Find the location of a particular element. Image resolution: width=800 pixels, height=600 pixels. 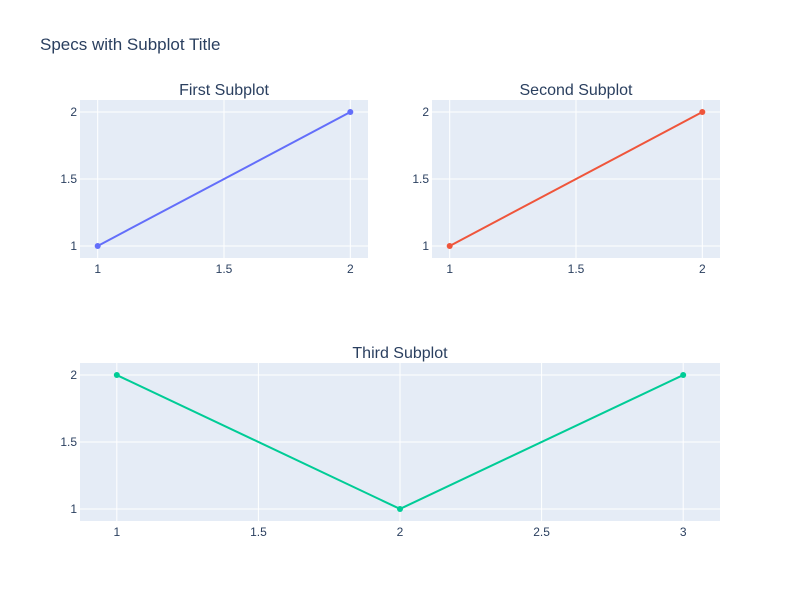

x-tick-label: 3 is located at coordinates (683, 532).